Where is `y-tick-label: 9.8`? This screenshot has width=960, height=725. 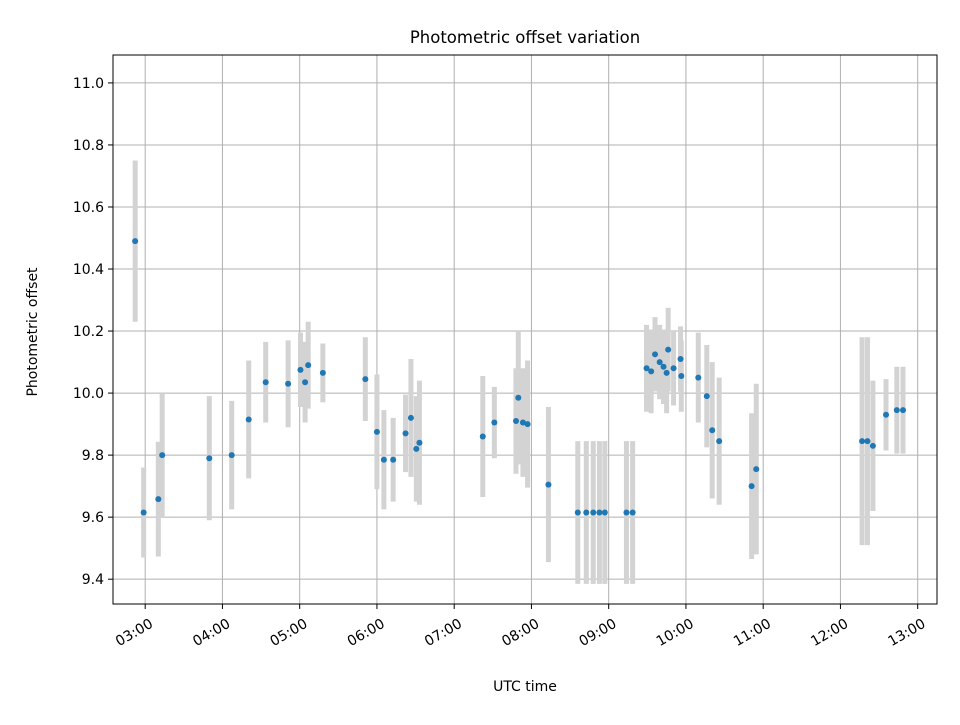
y-tick-label: 9.8 is located at coordinates (93, 456).